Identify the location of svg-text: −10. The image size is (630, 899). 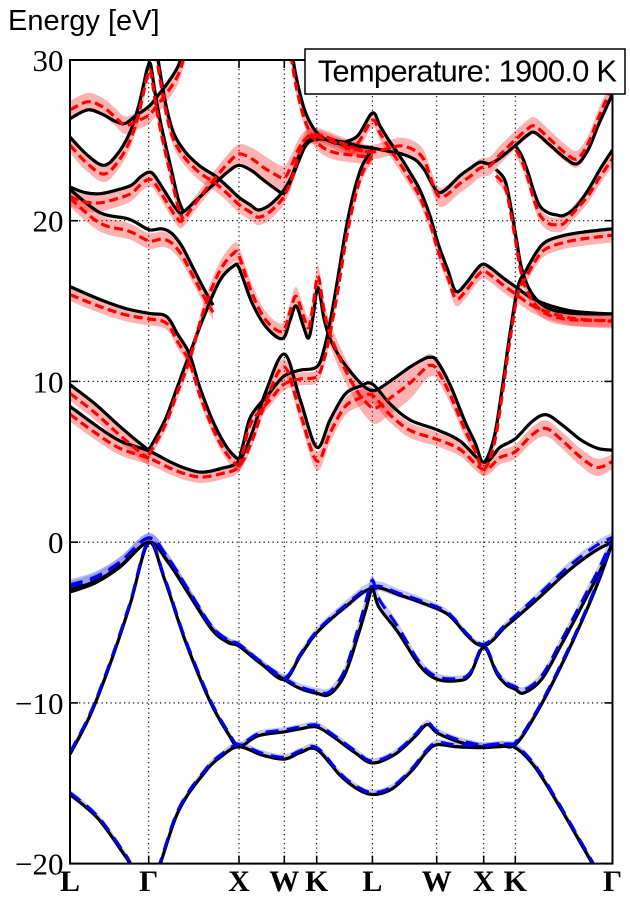
(39, 703).